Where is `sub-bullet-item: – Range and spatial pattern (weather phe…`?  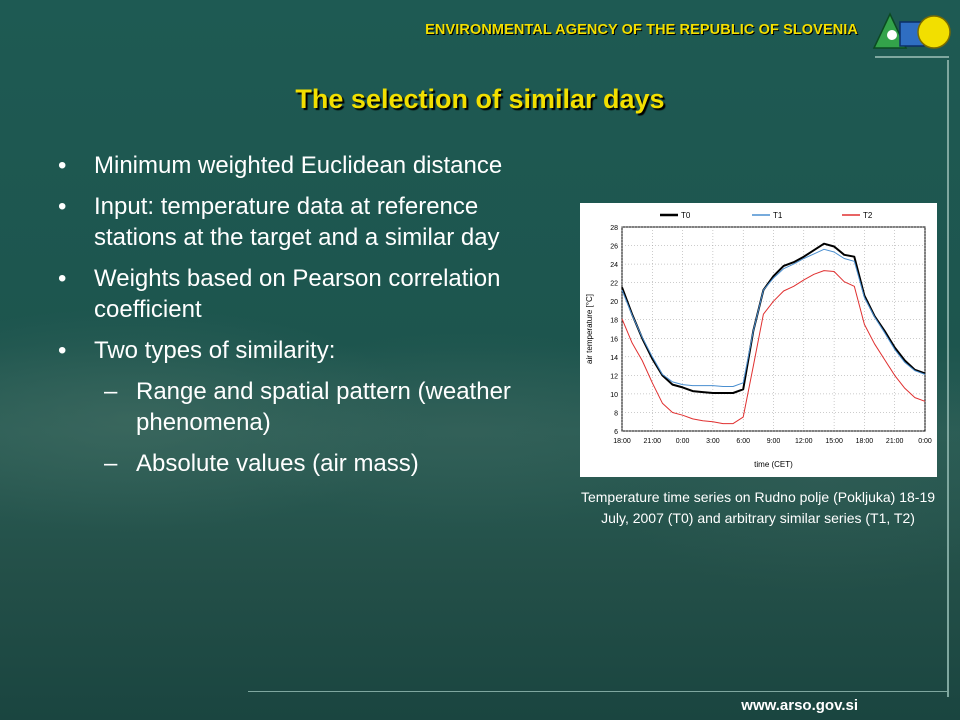
sub-bullet-item: – Range and spatial pattern (weather phe… is located at coordinates (308, 407).